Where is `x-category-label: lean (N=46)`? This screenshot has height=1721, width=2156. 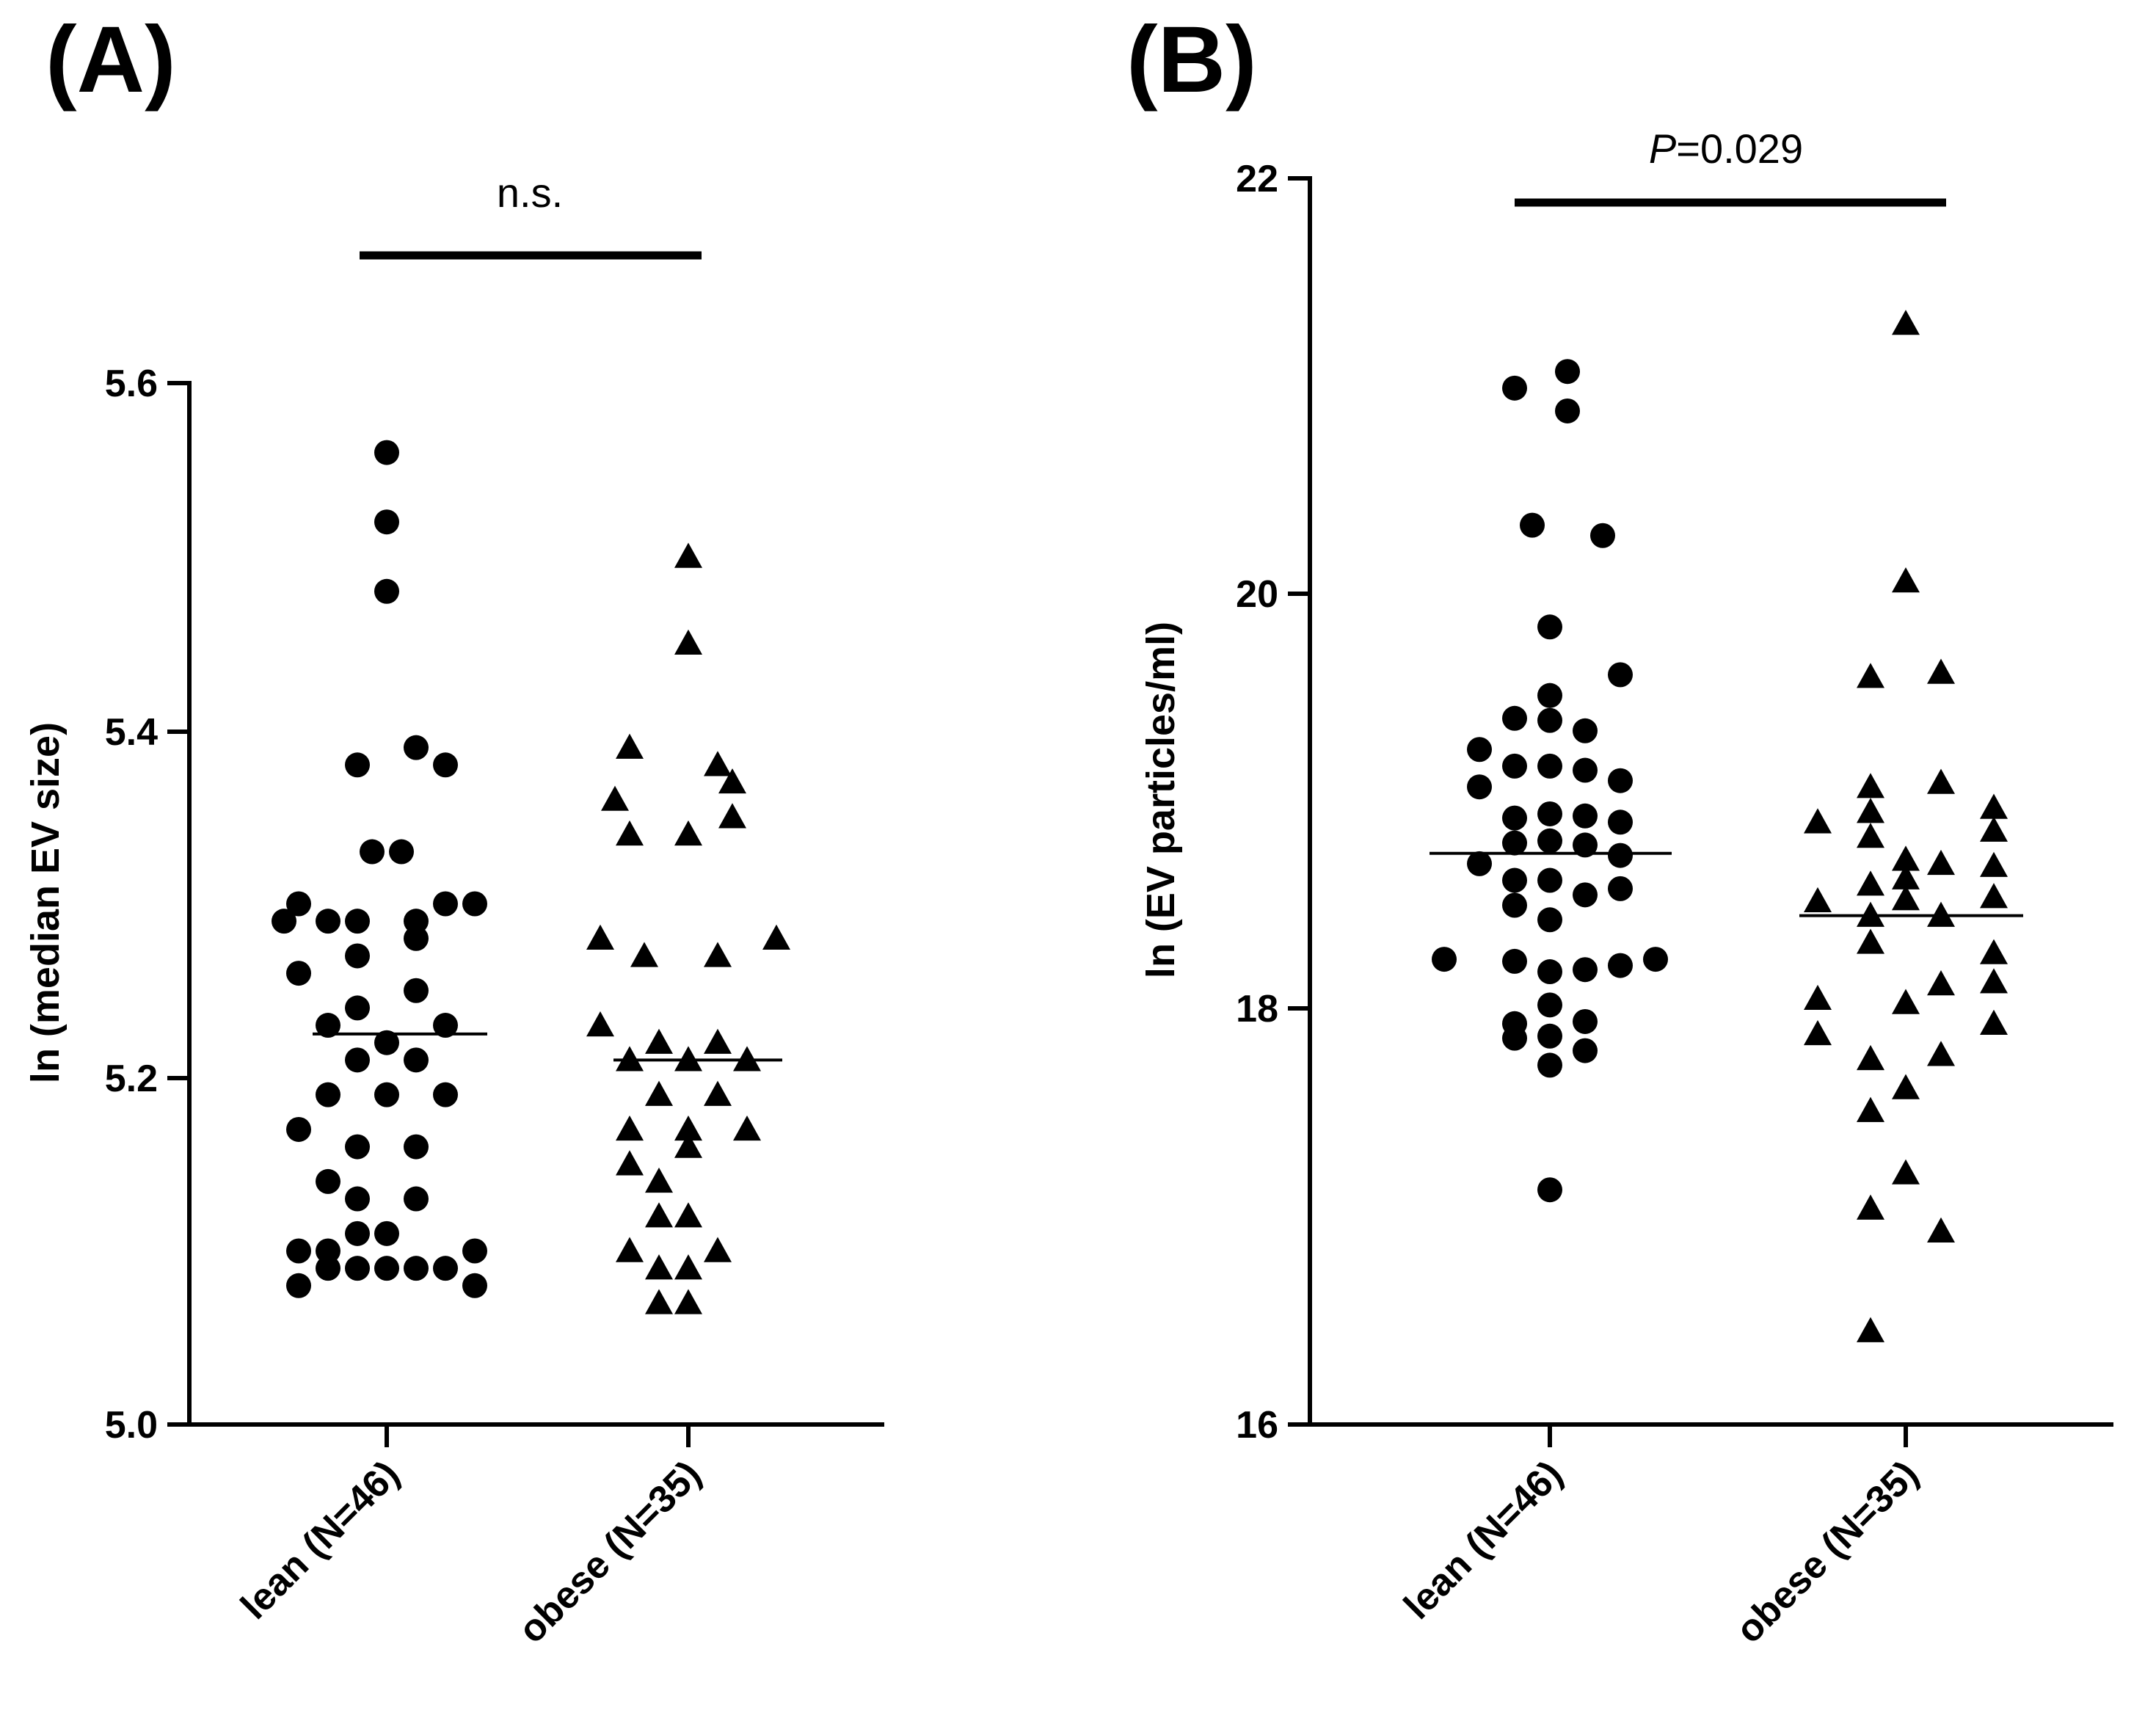 x-category-label: lean (N=46) is located at coordinates (1483, 1540).